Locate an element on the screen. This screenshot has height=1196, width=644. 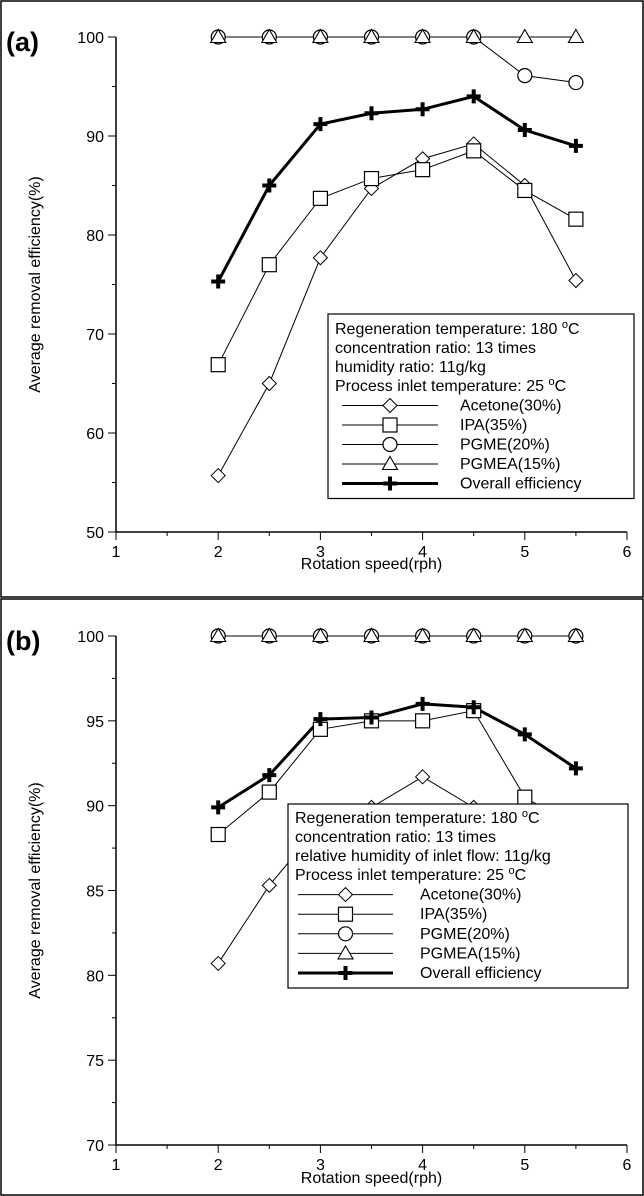
y-tick-label: 90 is located at coordinates (95, 137).